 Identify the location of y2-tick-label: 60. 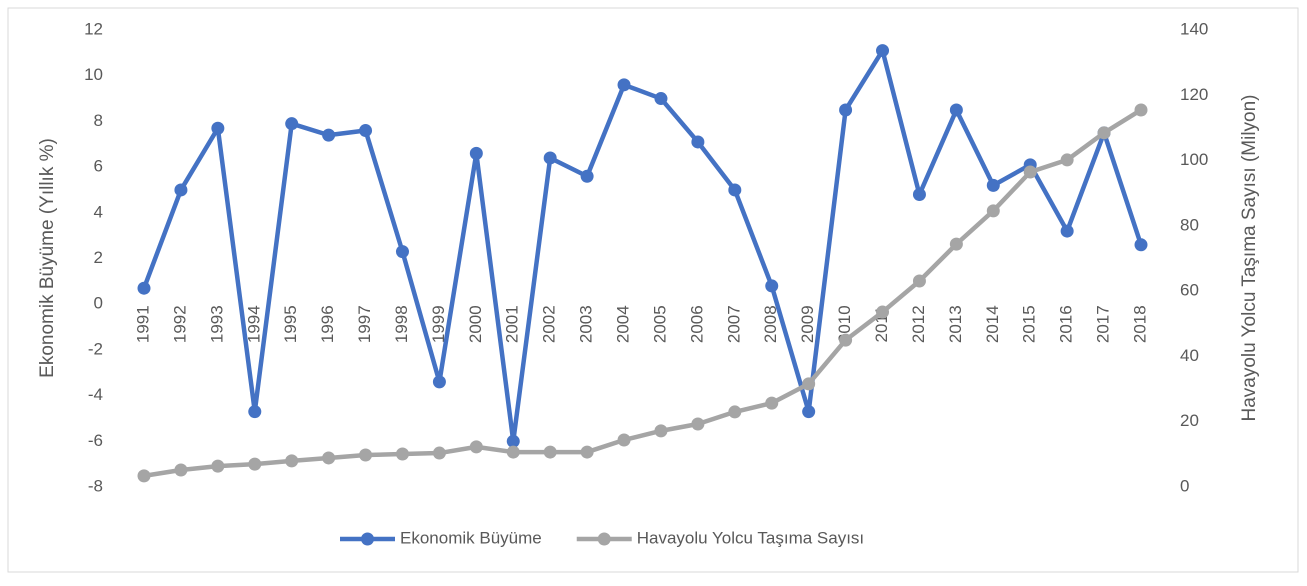
(1189, 290).